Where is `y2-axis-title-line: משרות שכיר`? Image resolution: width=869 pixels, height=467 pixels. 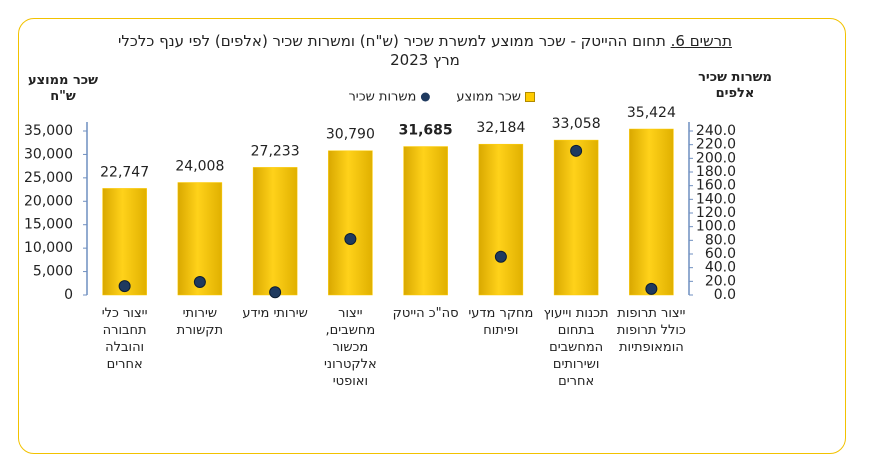 y2-axis-title-line: משרות שכיר is located at coordinates (735, 77).